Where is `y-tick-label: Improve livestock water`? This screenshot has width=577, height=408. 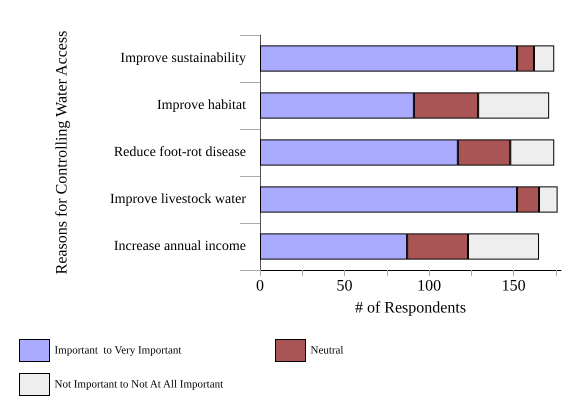
y-tick-label: Improve livestock water is located at coordinates (178, 199).